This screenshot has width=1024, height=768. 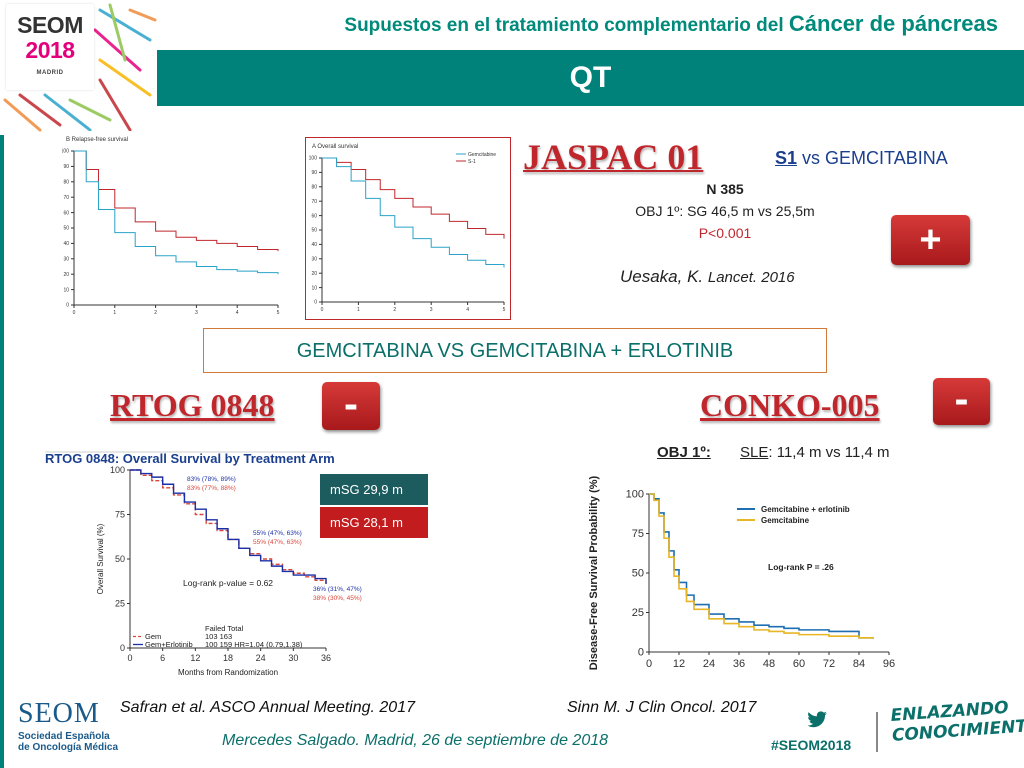 What do you see at coordinates (829, 452) in the screenshot?
I see `conko-sle-value: : 11,4 m vs 11,4 m` at bounding box center [829, 452].